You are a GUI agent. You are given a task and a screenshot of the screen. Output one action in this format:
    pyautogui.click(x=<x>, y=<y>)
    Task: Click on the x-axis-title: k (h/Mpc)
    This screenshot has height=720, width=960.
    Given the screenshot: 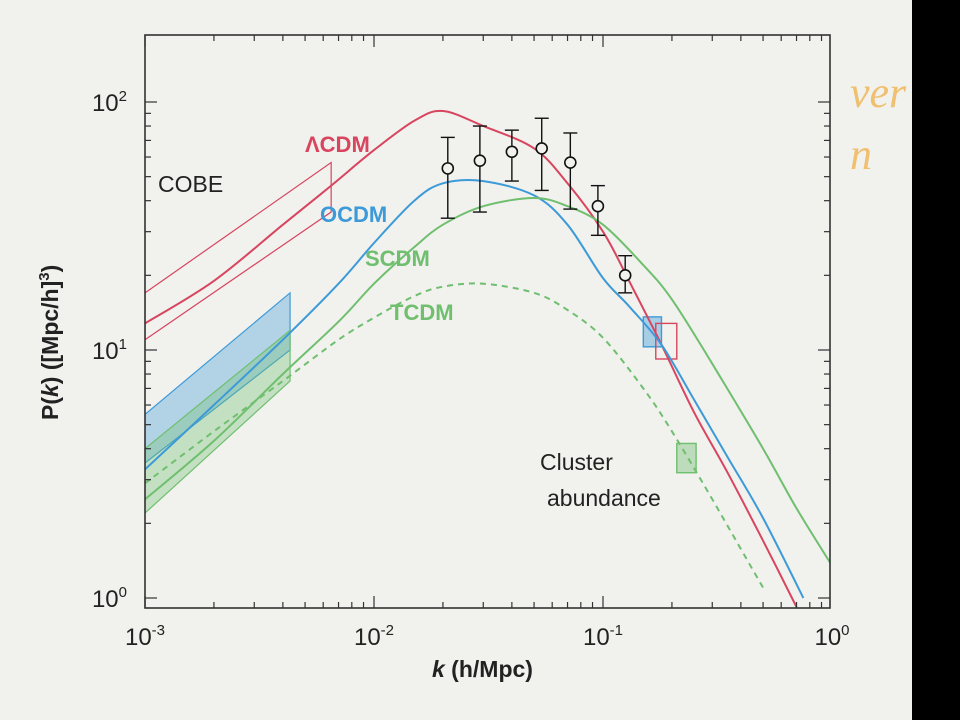 What is the action you would take?
    pyautogui.click(x=482, y=669)
    